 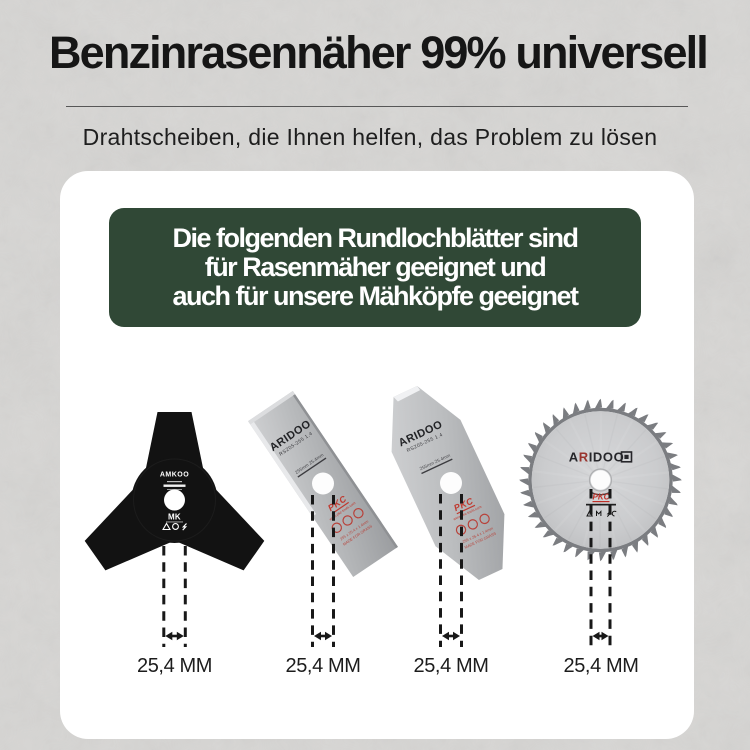 I want to click on svg-text: MK, so click(x=174, y=517).